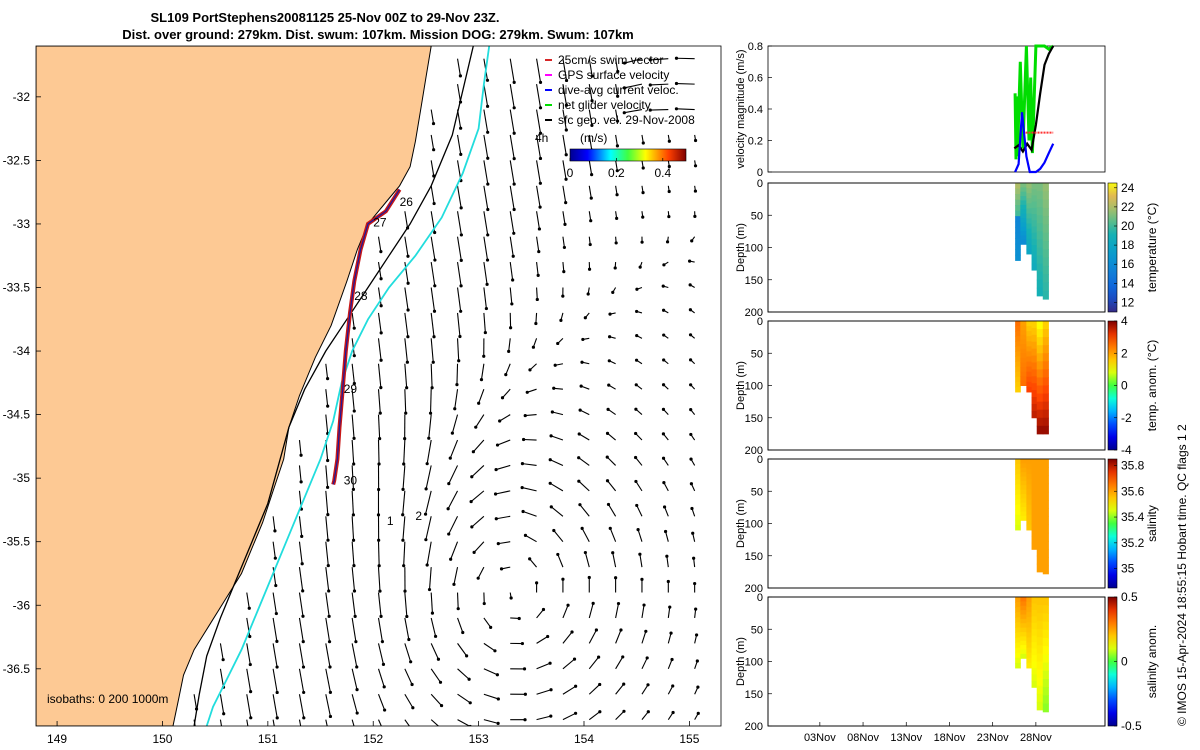  Describe the element at coordinates (754, 451) in the screenshot. I see `section-y-tick-label: 200` at that location.